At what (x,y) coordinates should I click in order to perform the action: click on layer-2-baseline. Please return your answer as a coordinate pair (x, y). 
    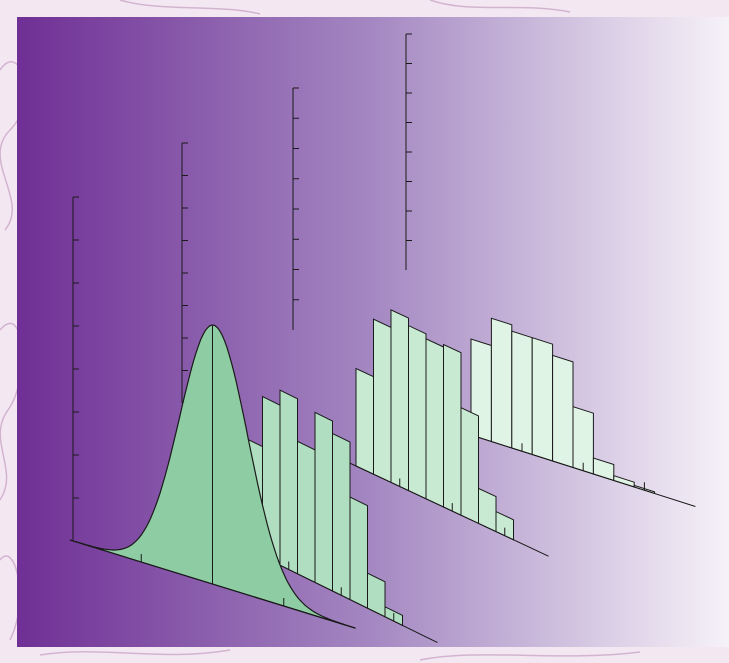
    Looking at the image, I should click on (442, 506).